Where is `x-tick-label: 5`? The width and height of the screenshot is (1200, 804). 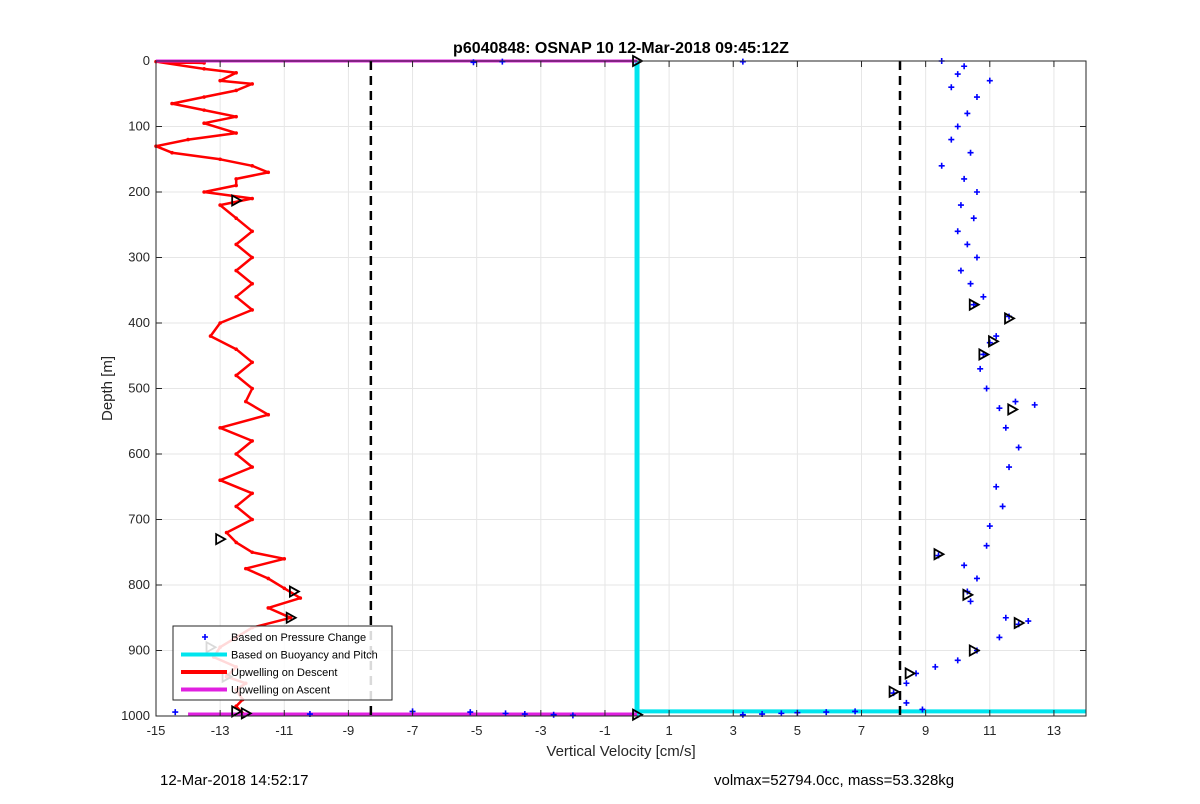
x-tick-label: 5 is located at coordinates (797, 730).